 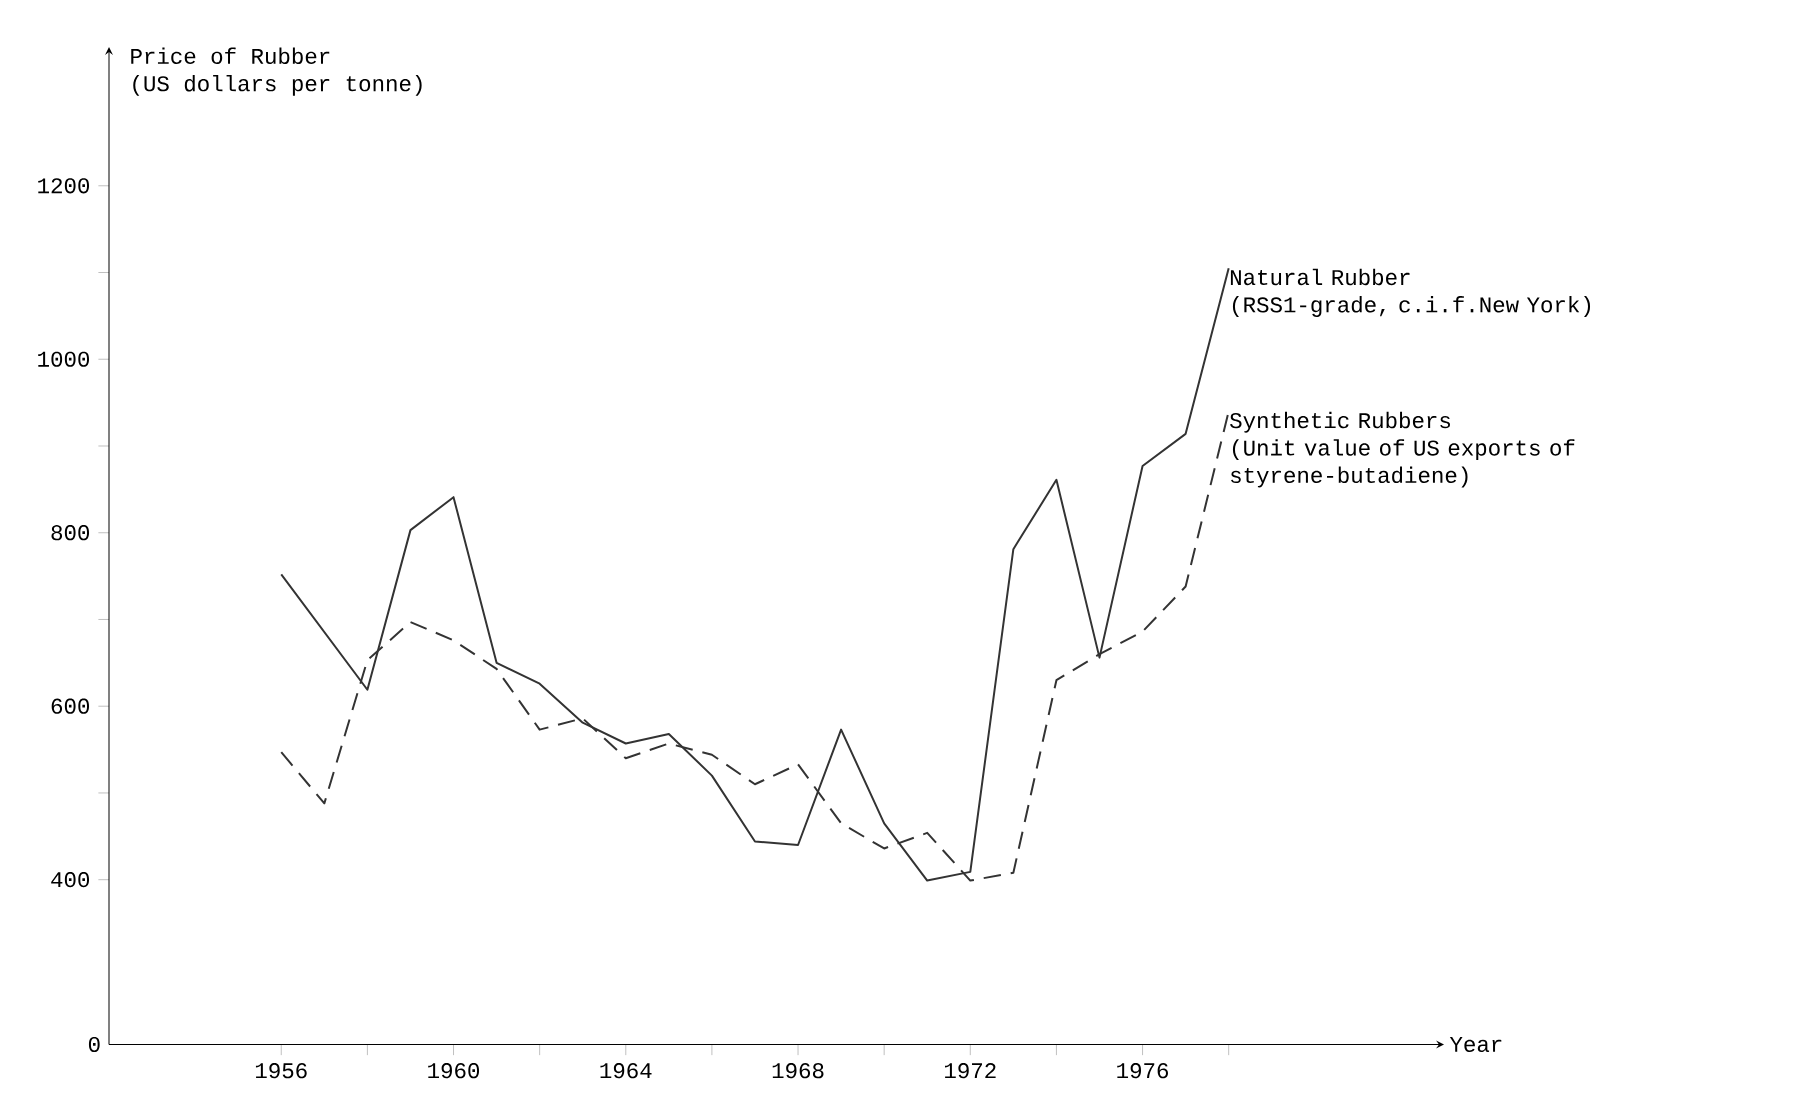 I want to click on y-tick-label: 800, so click(x=70, y=533).